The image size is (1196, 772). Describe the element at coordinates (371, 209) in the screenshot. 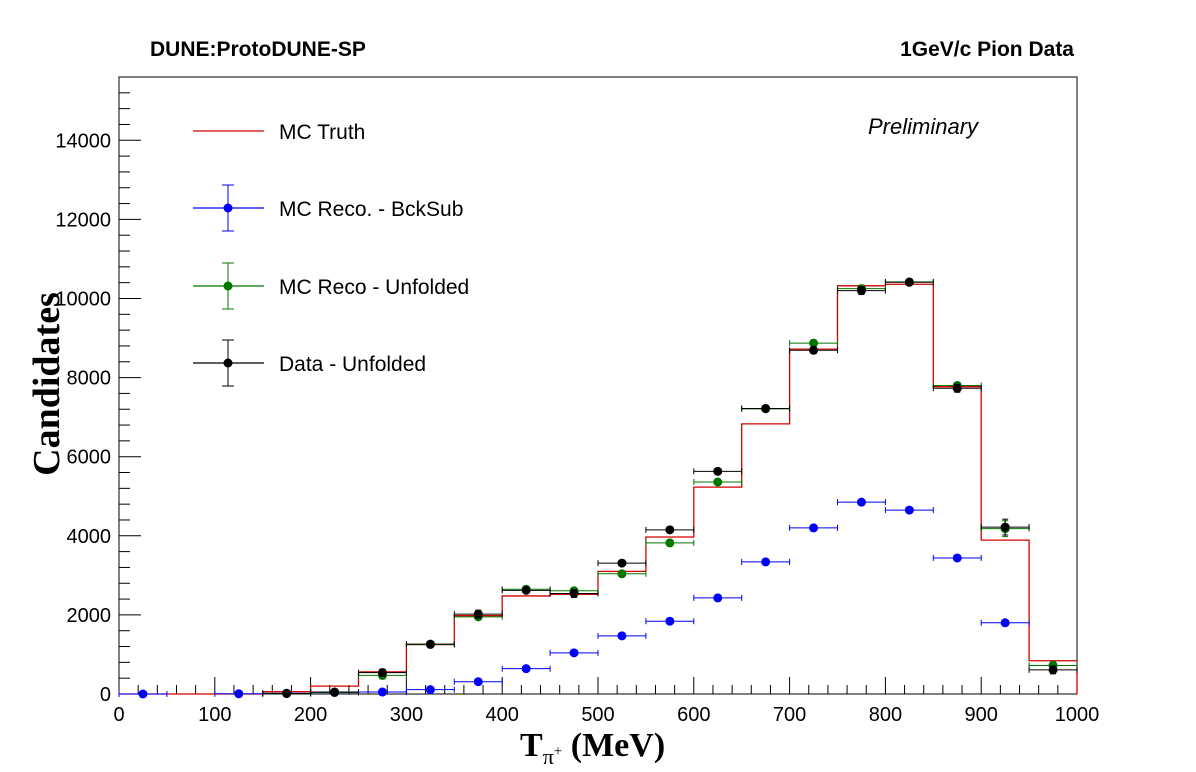

I see `legend-label: MC Reco. - BckSub` at that location.